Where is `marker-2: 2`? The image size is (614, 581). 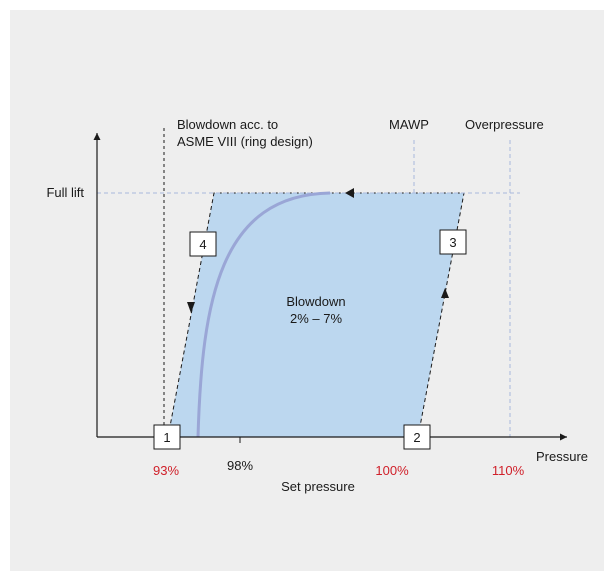
marker-2: 2 is located at coordinates (417, 437).